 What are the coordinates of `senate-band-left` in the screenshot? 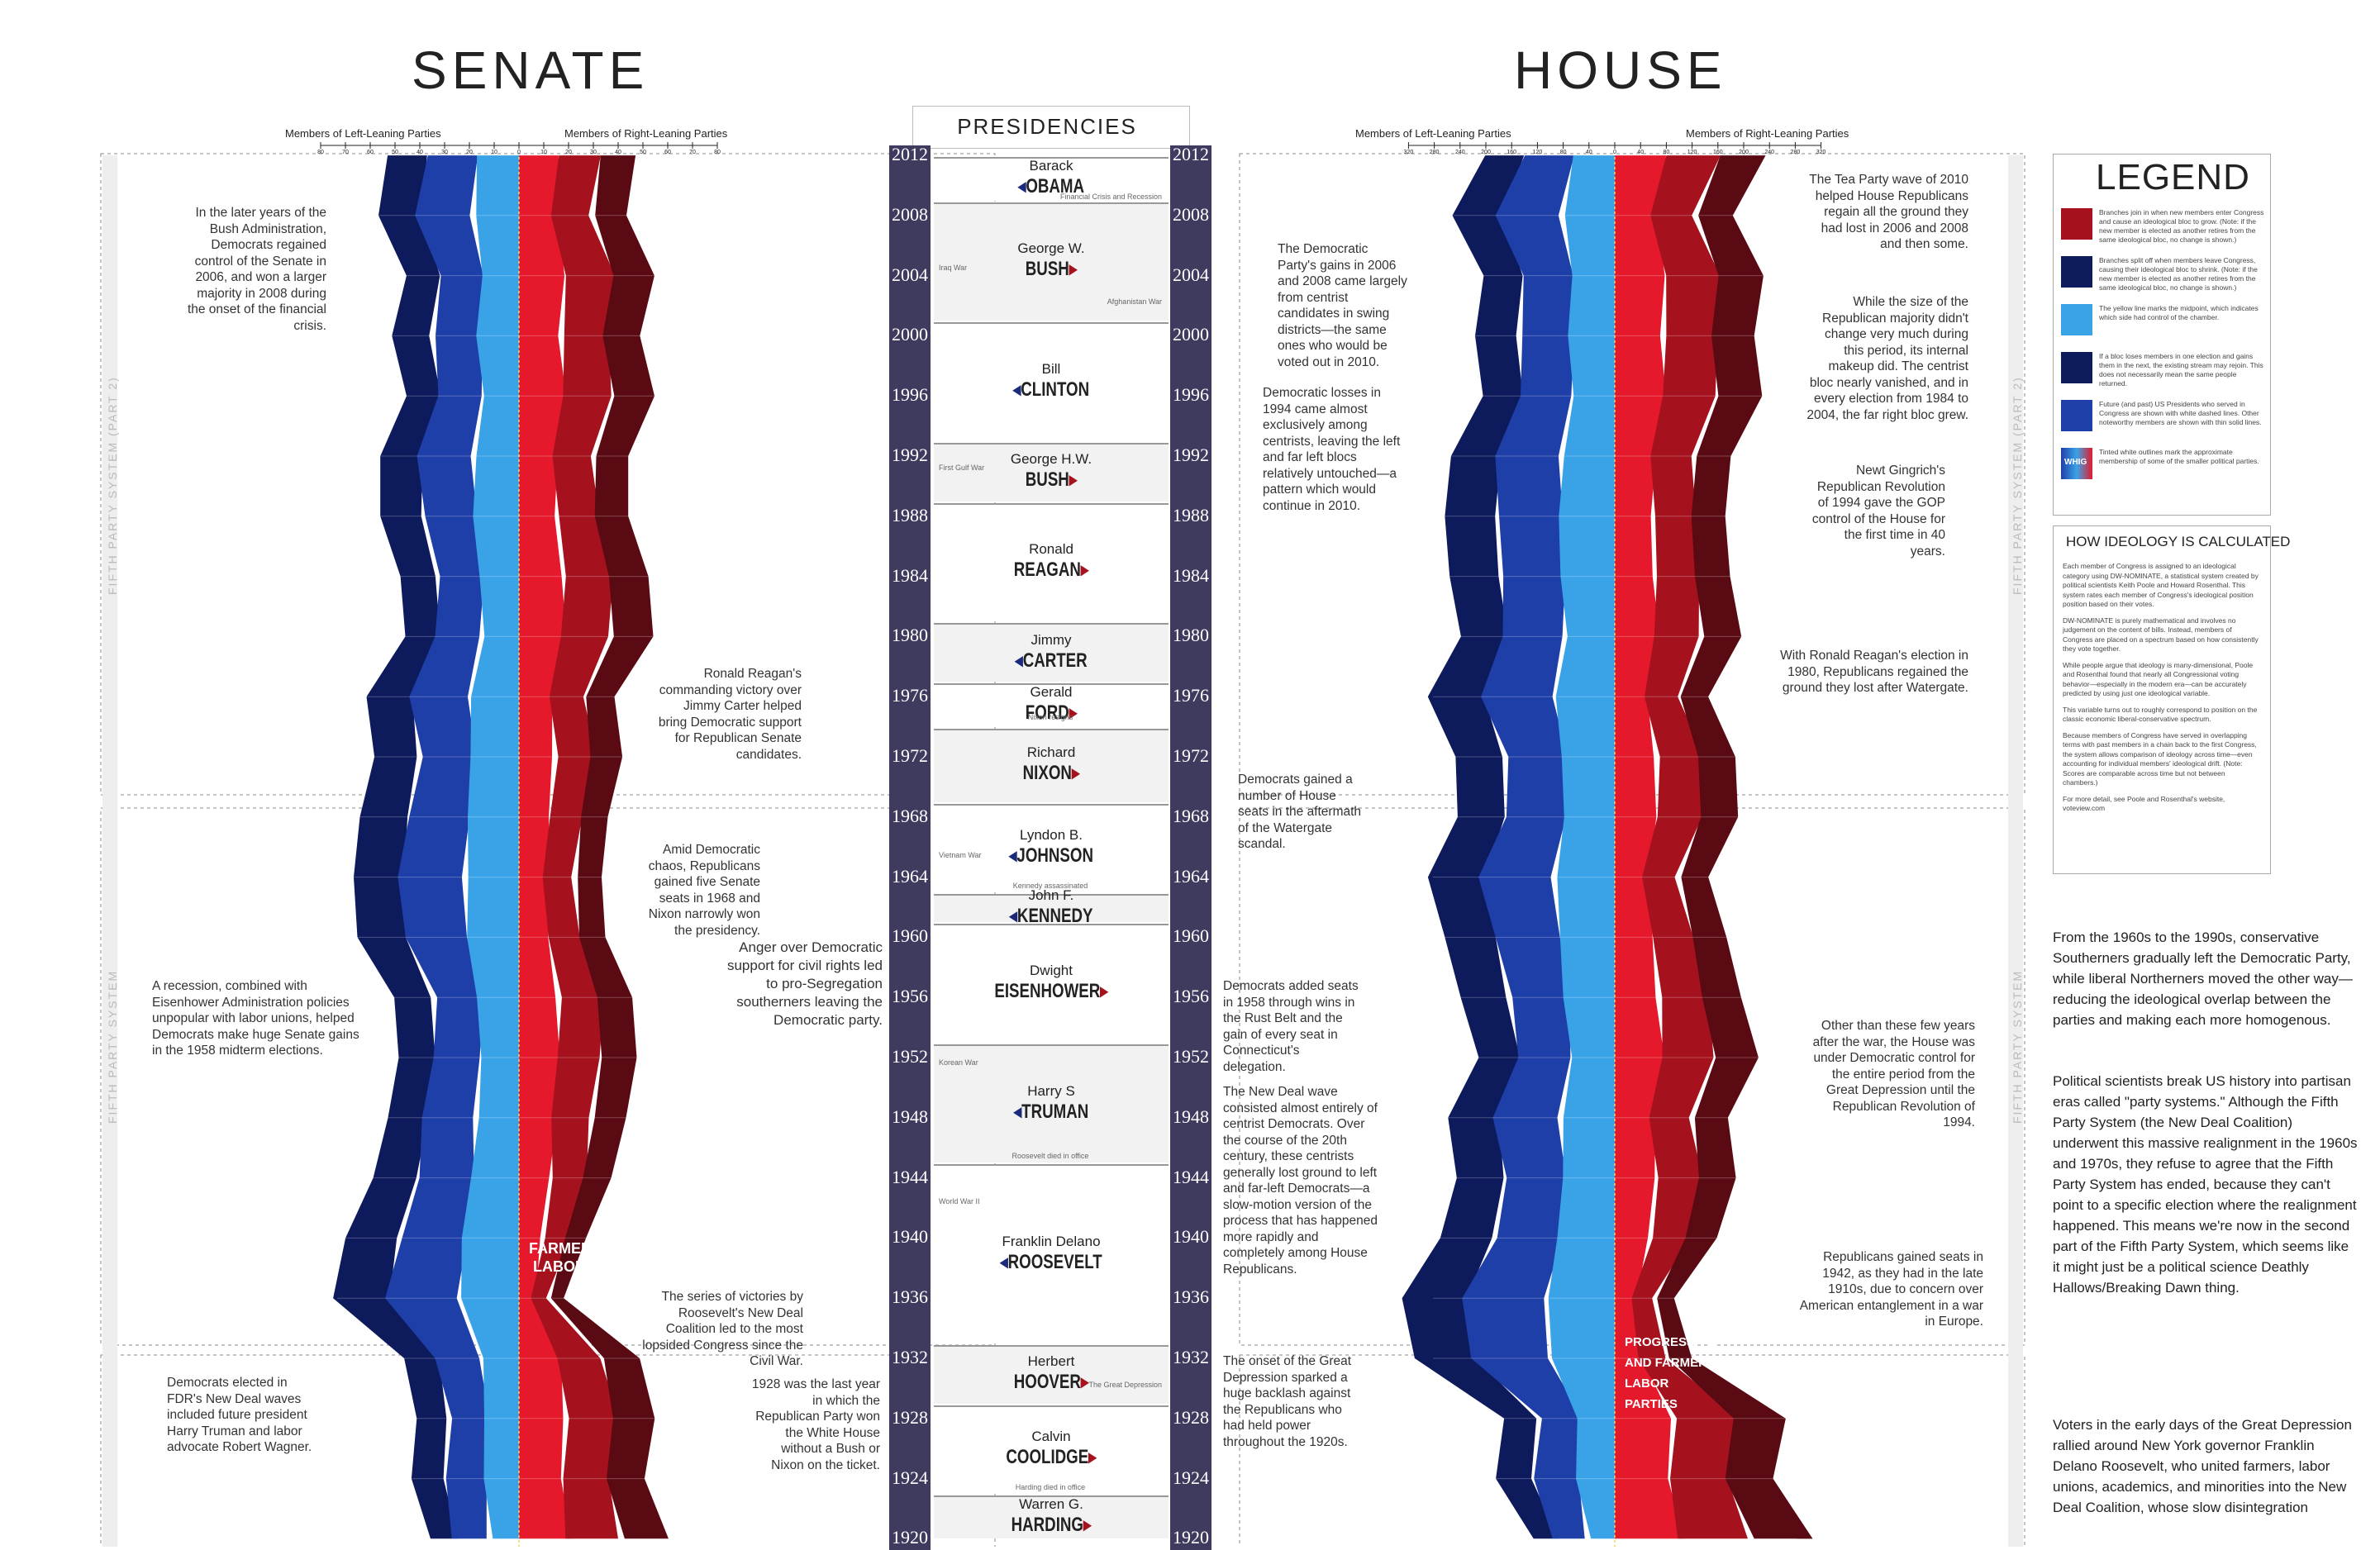 It's located at (437, 847).